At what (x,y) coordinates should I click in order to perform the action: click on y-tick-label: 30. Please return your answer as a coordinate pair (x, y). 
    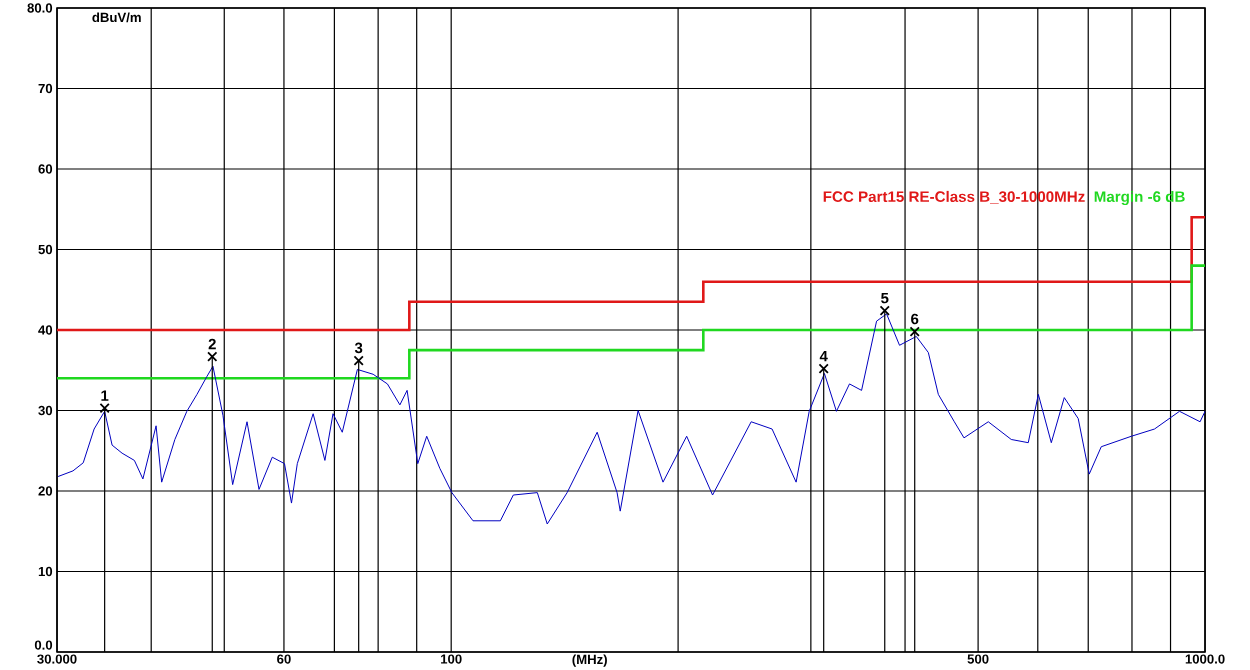
    Looking at the image, I should click on (45, 410).